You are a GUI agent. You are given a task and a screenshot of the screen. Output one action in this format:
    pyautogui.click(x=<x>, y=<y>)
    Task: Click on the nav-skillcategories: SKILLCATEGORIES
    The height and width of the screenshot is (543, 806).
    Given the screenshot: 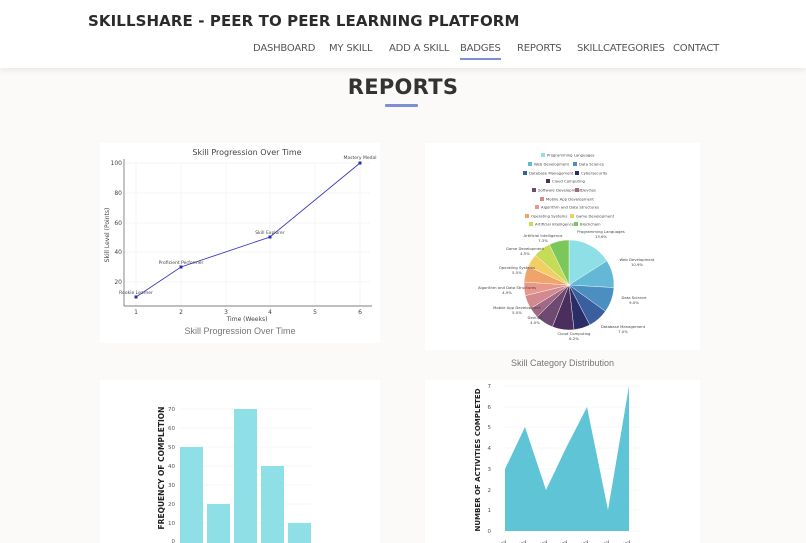 What is the action you would take?
    pyautogui.click(x=621, y=48)
    